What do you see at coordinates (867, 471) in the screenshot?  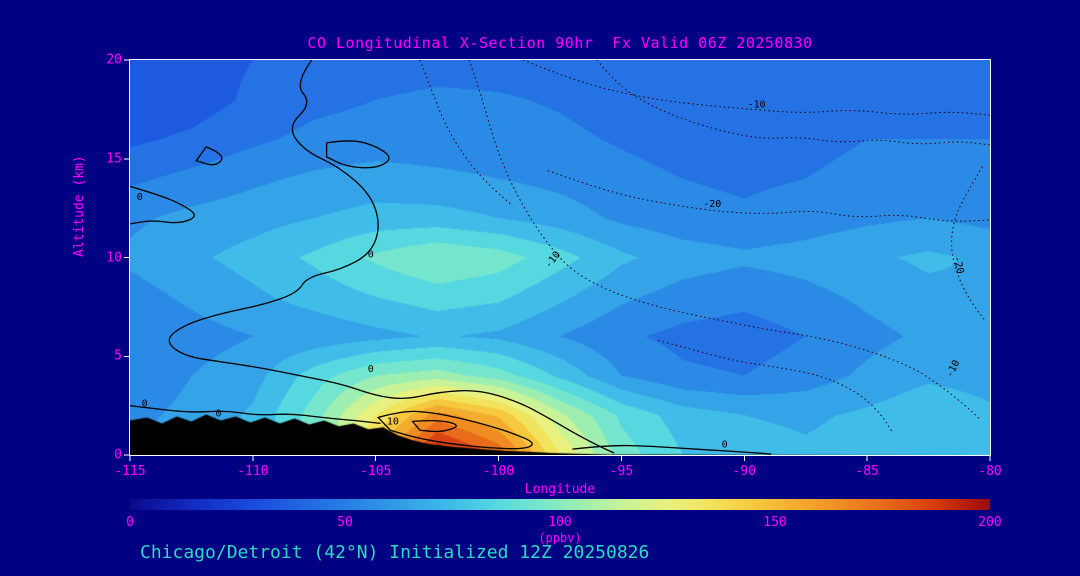 I see `x-tick-label: -85` at bounding box center [867, 471].